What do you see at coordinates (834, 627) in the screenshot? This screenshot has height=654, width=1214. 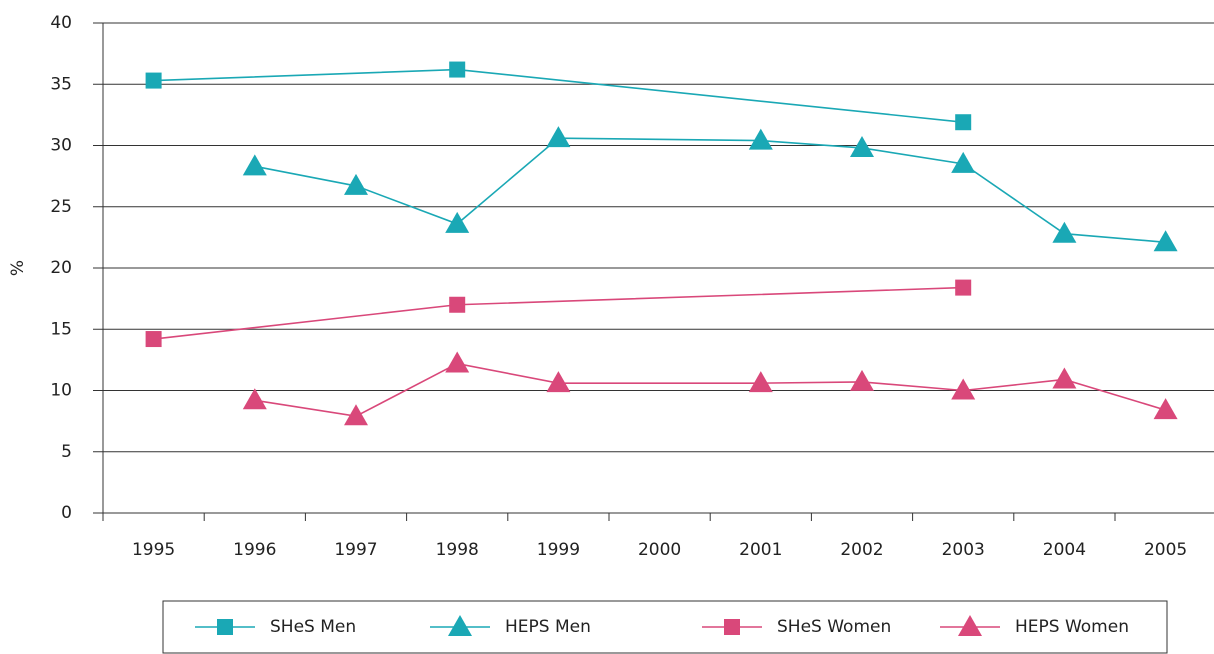 I see `legend-label: SHeS Women` at bounding box center [834, 627].